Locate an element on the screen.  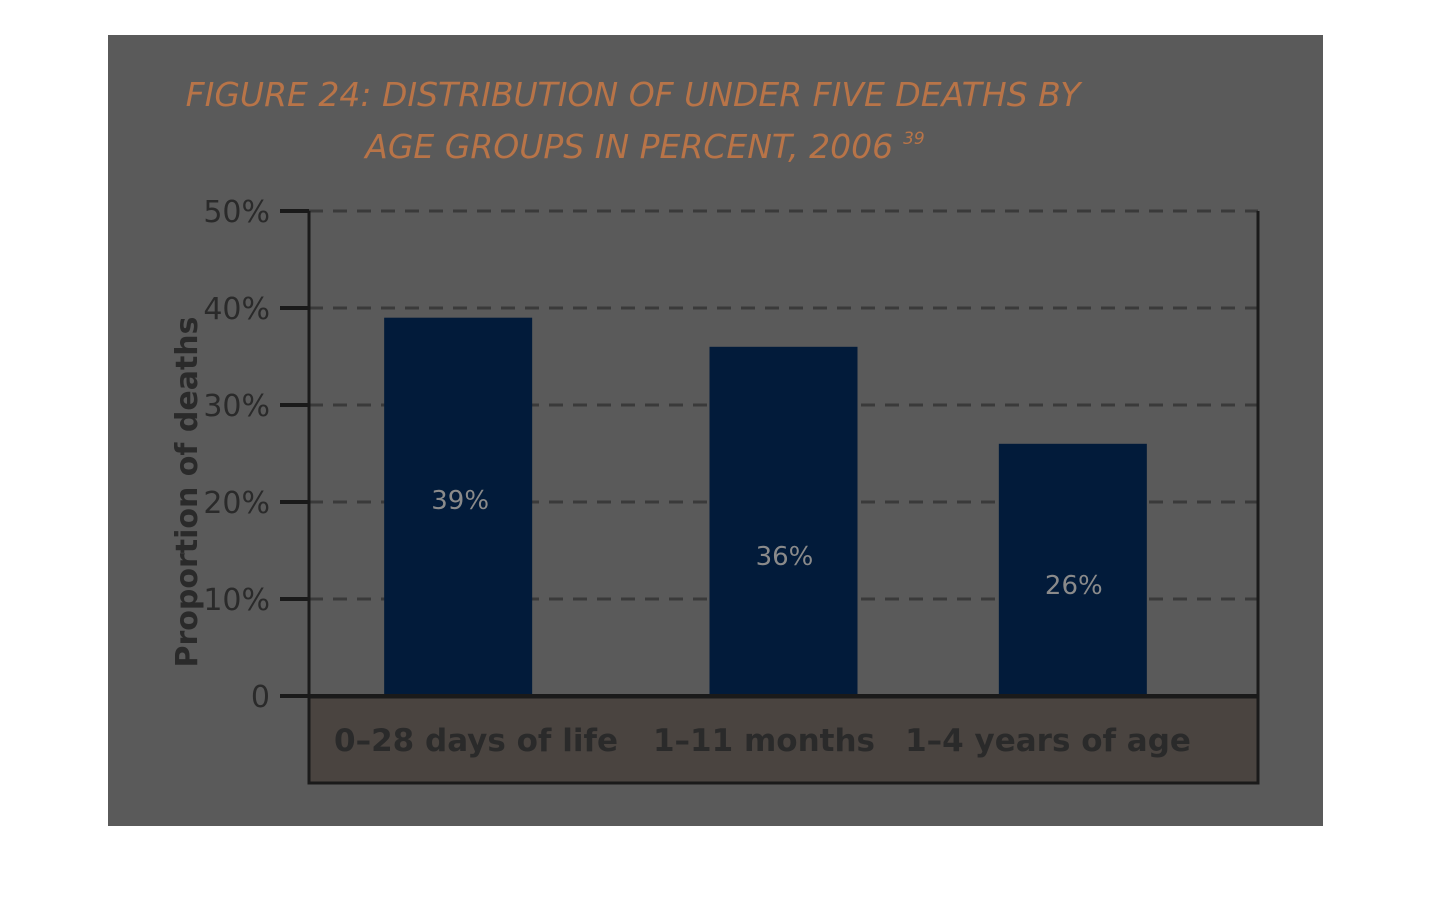
data-label-2: 26% is located at coordinates (1074, 586).